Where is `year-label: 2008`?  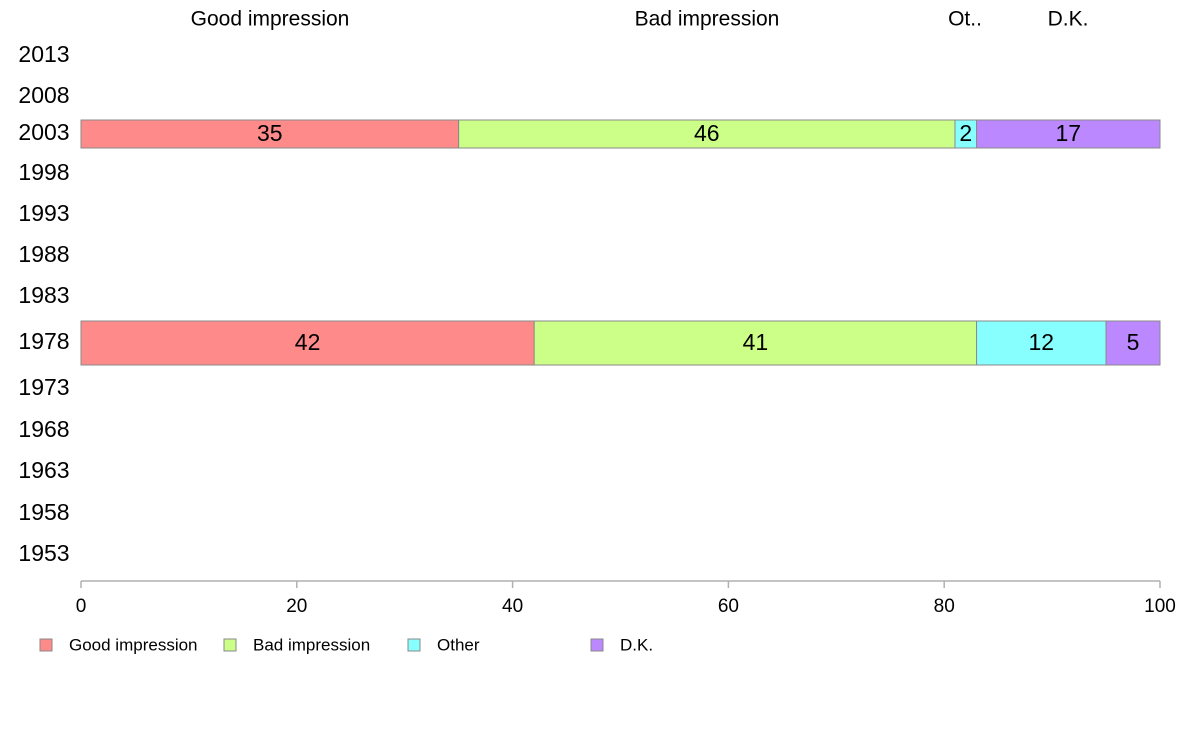
year-label: 2008 is located at coordinates (43, 95).